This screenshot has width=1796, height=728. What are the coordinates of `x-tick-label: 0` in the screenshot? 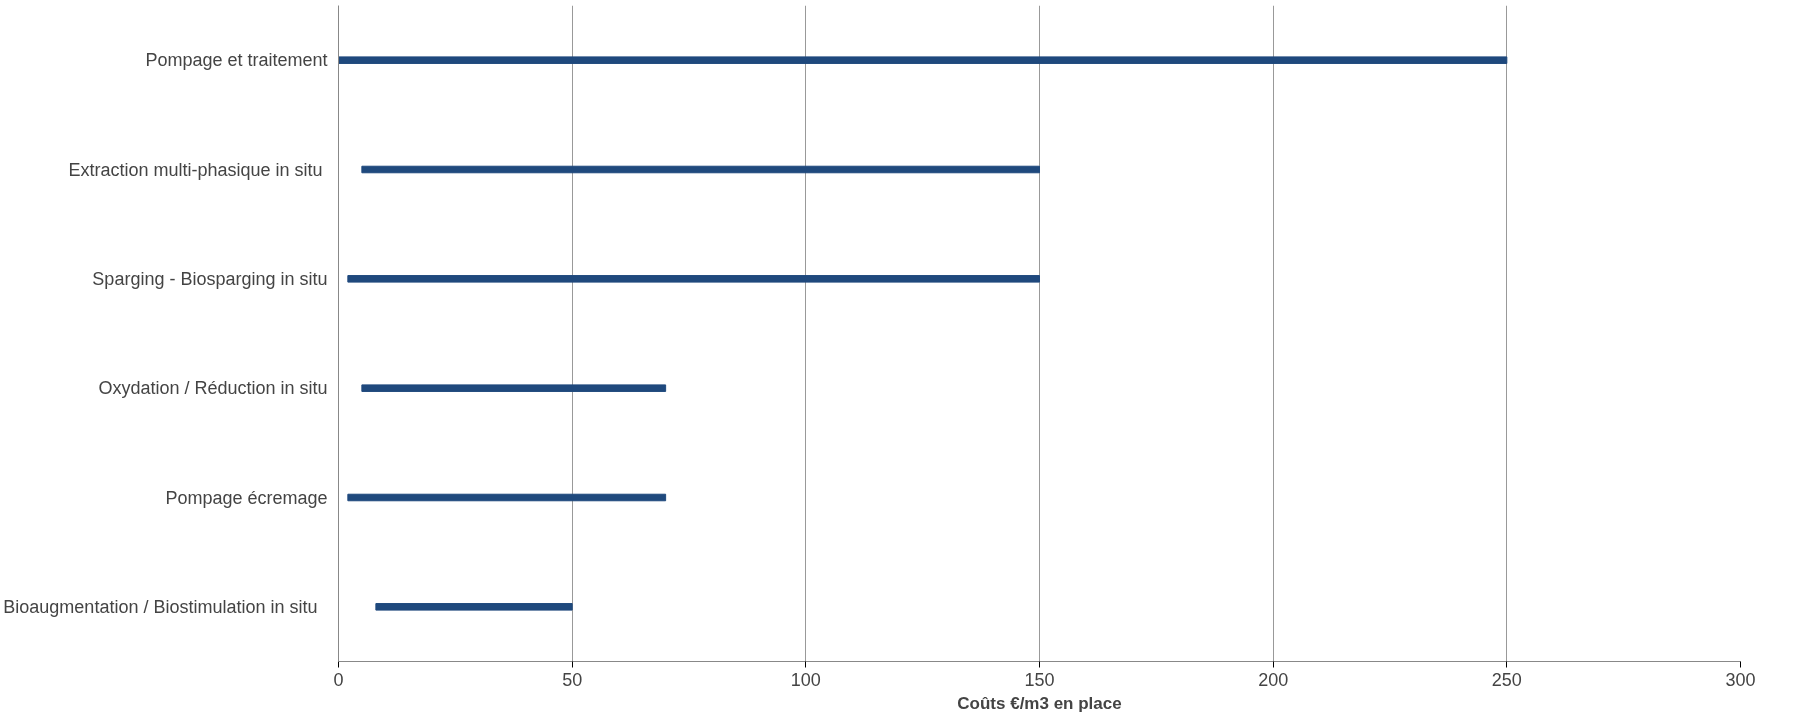 It's located at (338, 679).